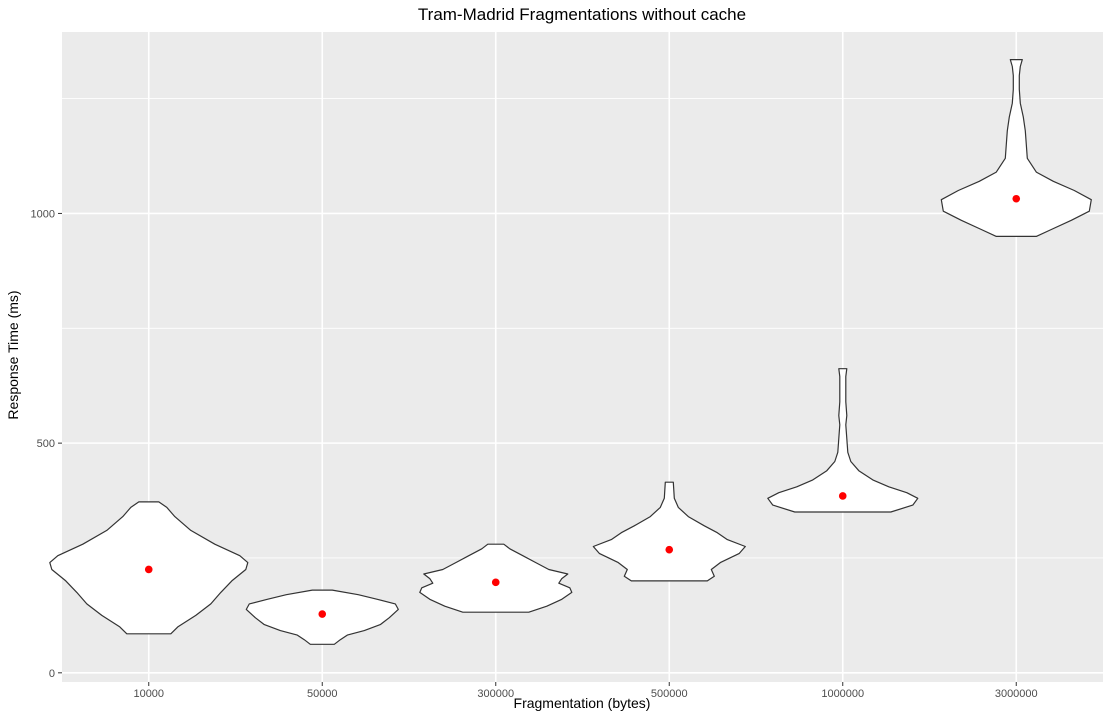  Describe the element at coordinates (1016, 694) in the screenshot. I see `x-tick-label: 3000000` at that location.